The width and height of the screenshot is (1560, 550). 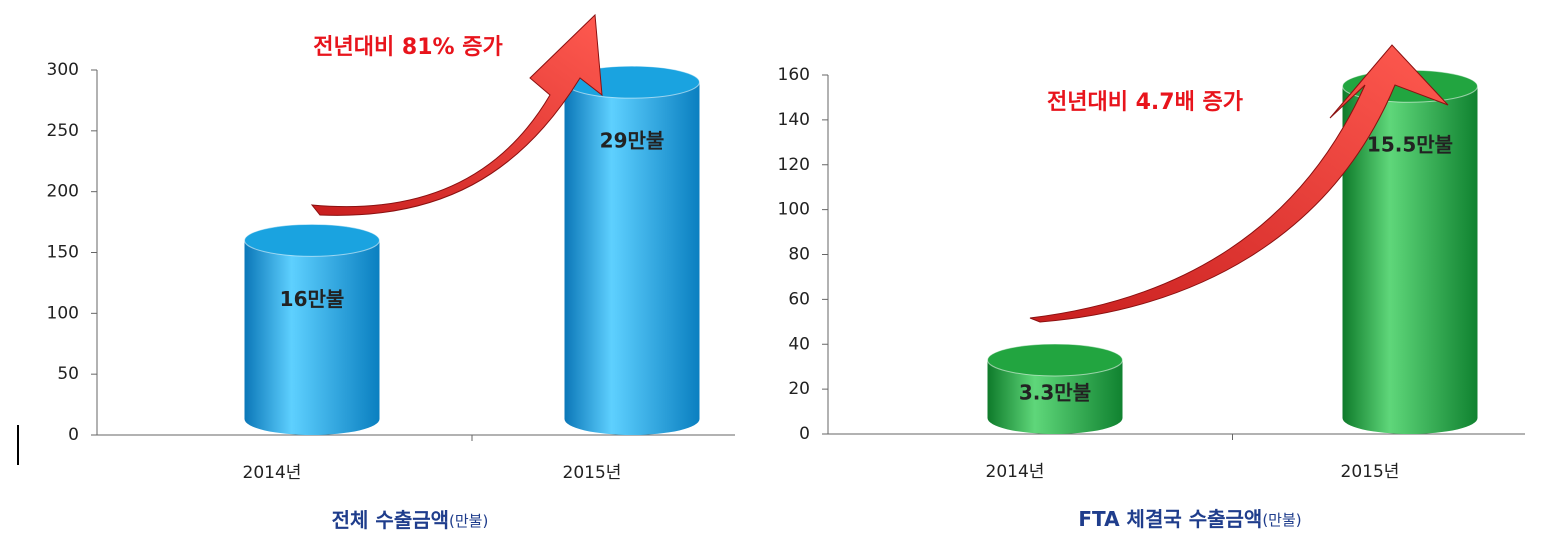 What do you see at coordinates (312, 299) in the screenshot?
I see `value-label: 16만불` at bounding box center [312, 299].